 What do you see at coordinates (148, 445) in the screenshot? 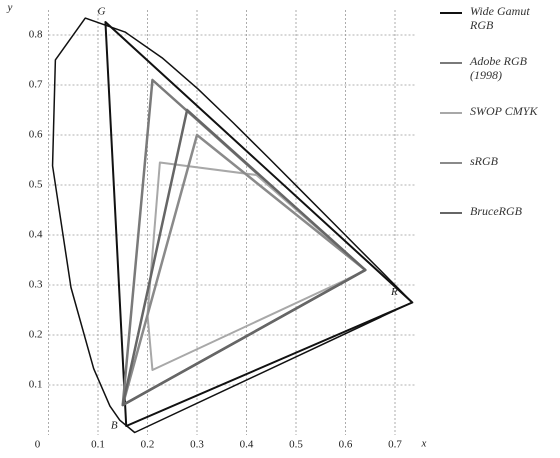
I see `x-tick-label: 0.2` at bounding box center [148, 445].